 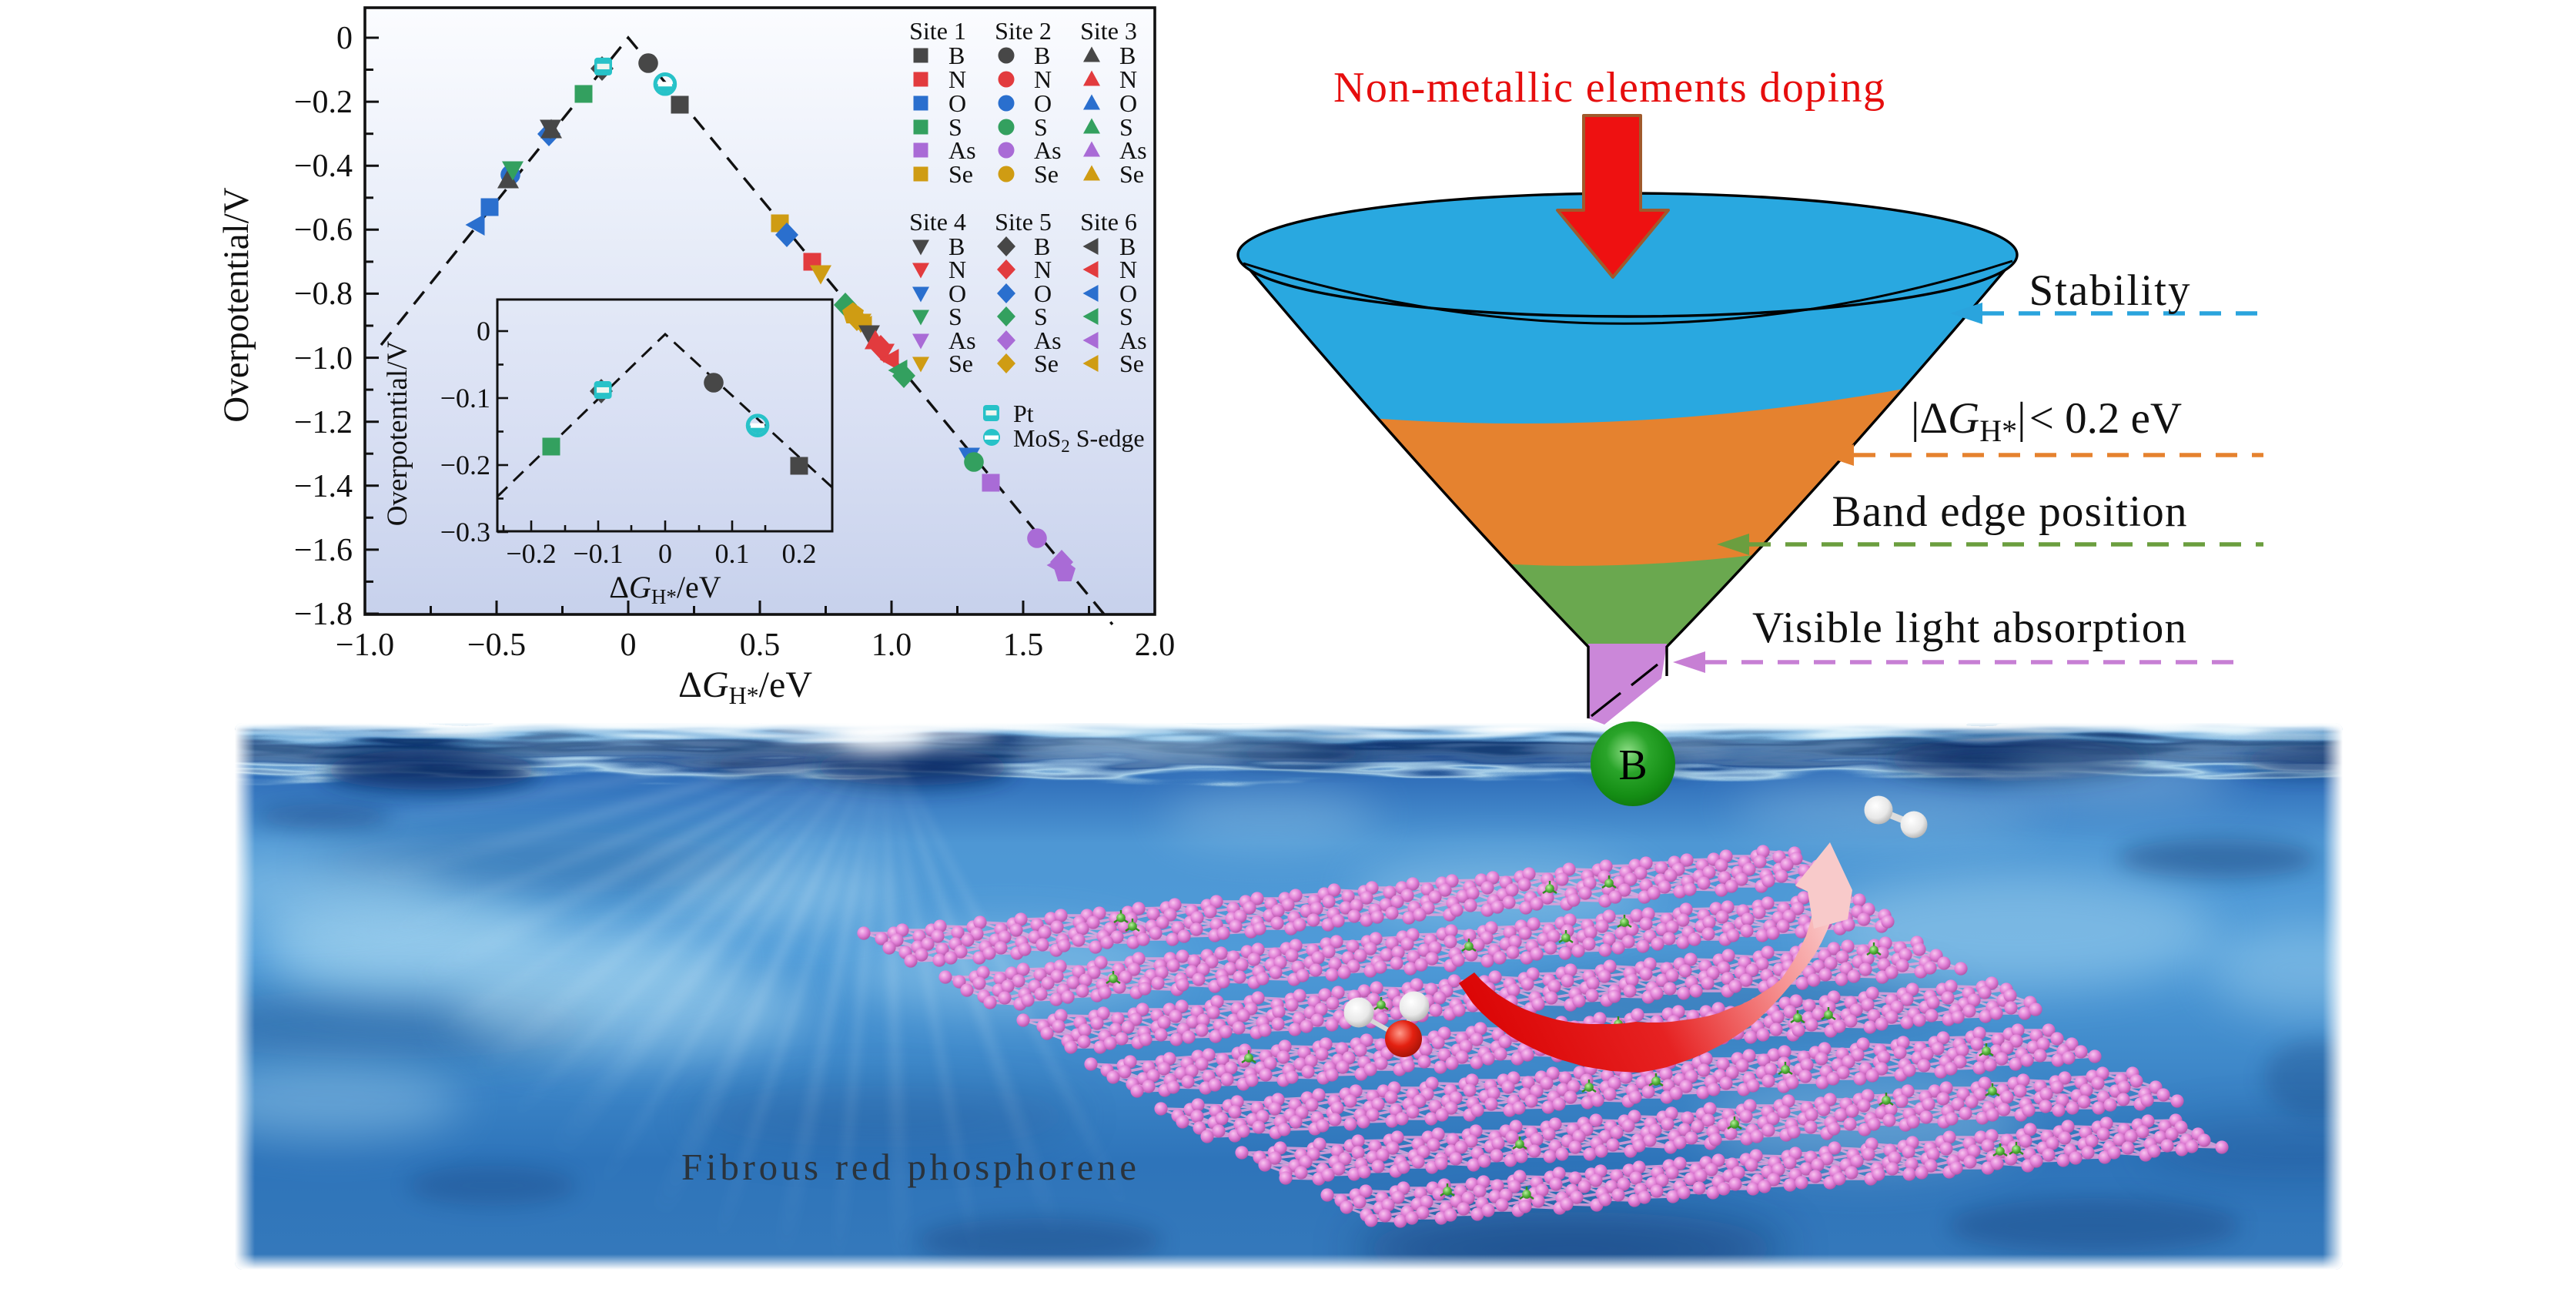 I want to click on svg-text: Non-metallic elements doping, so click(x=1609, y=88).